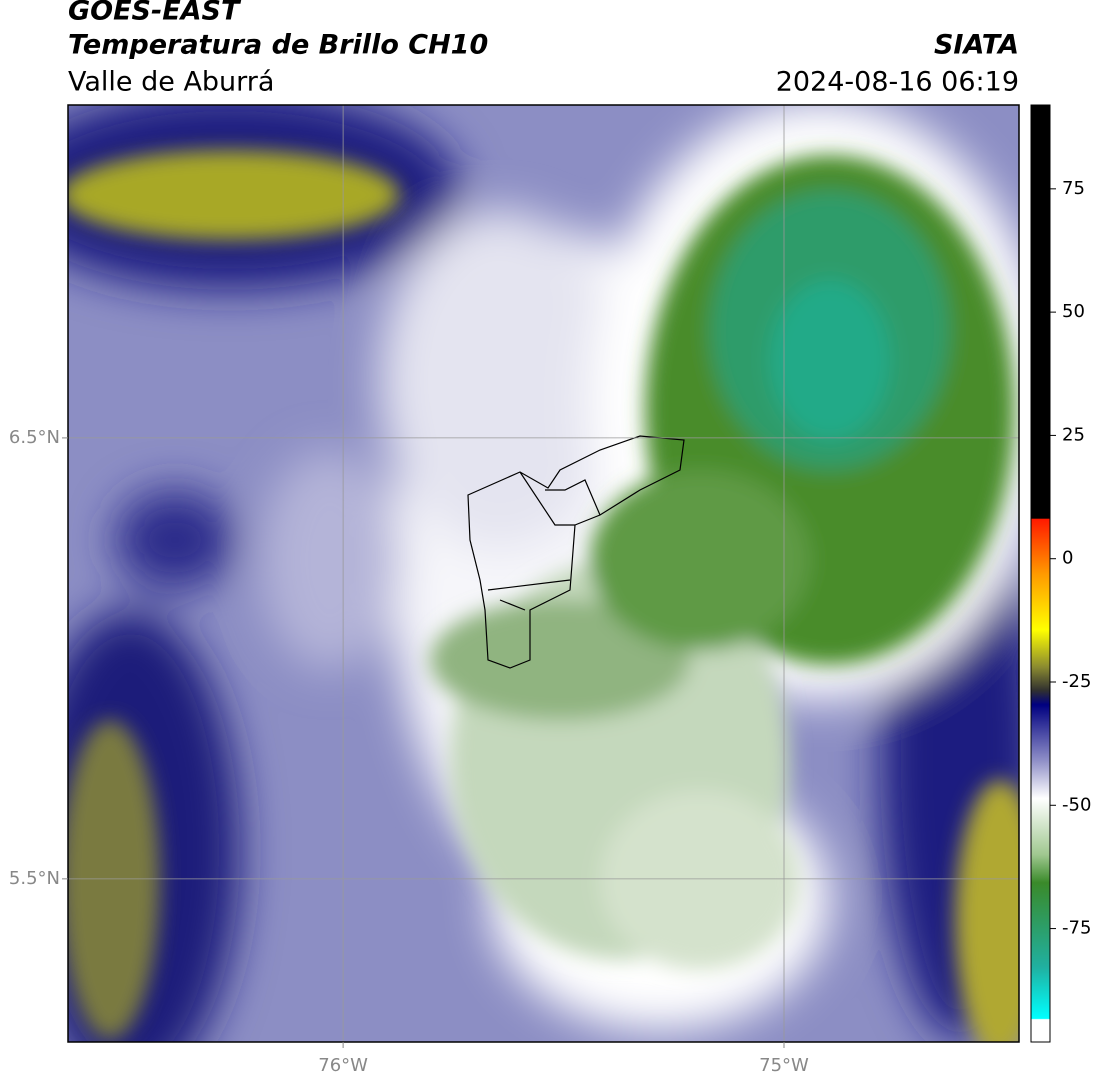 Image resolution: width=1094 pixels, height=1082 pixels. Describe the element at coordinates (1073, 434) in the screenshot. I see `colorbar-tick-label: 25` at that location.